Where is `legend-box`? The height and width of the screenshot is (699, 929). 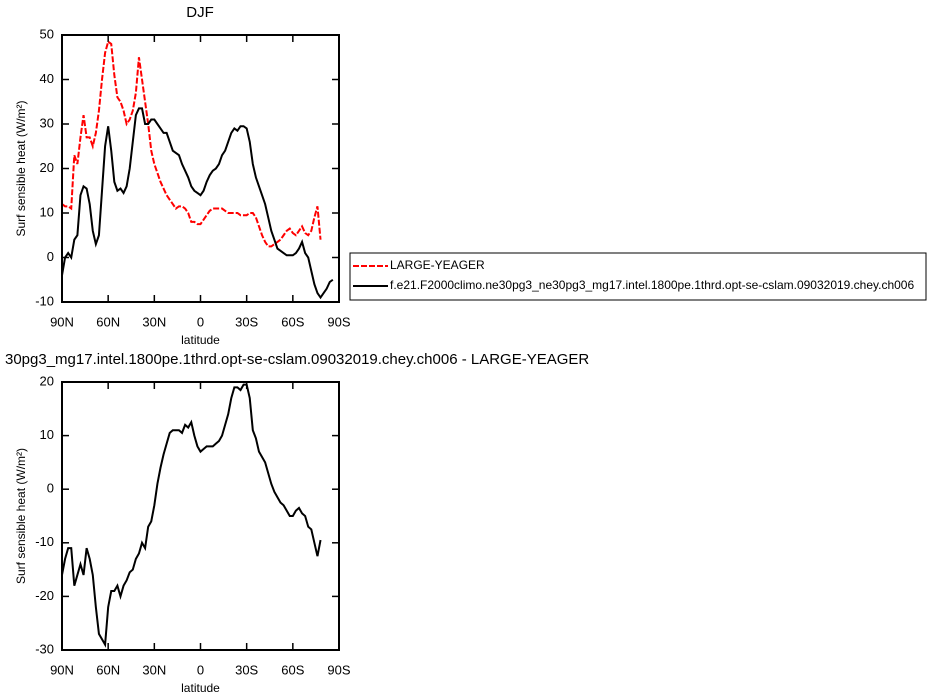
legend-box is located at coordinates (638, 276).